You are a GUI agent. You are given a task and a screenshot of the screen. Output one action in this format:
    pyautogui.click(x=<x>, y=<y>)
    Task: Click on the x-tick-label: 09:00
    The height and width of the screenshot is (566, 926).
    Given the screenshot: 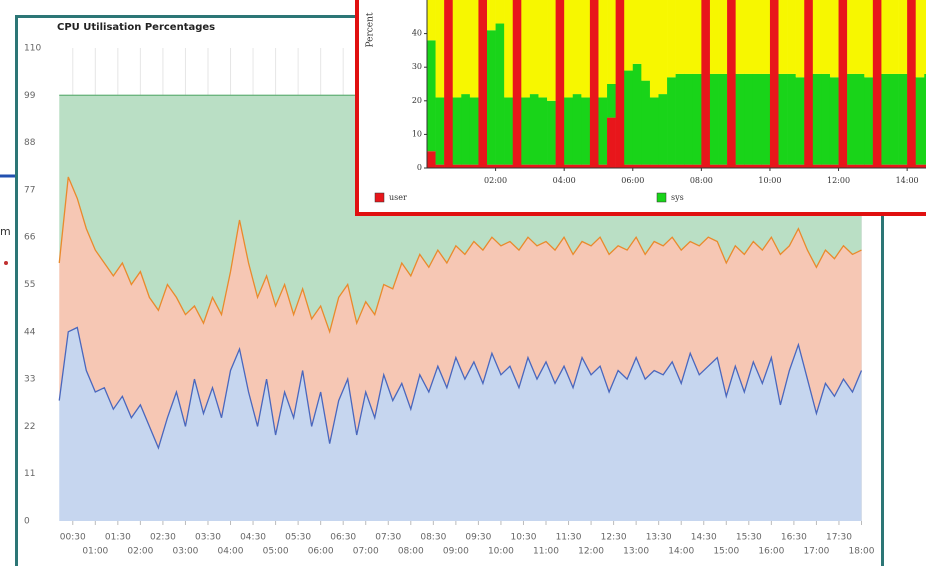 What is the action you would take?
    pyautogui.click(x=456, y=552)
    